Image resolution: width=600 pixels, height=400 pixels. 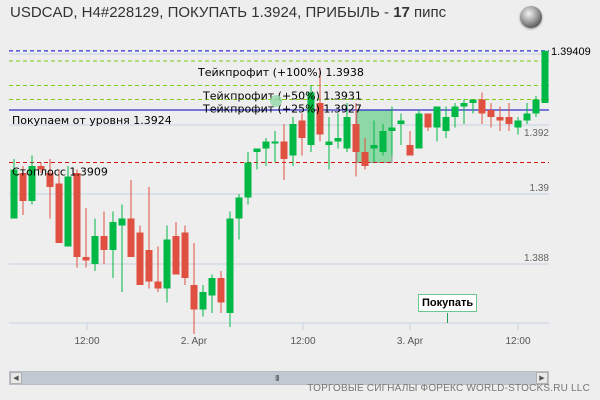 What do you see at coordinates (540, 188) in the screenshot?
I see `y-tick-label: 1.39` at bounding box center [540, 188].